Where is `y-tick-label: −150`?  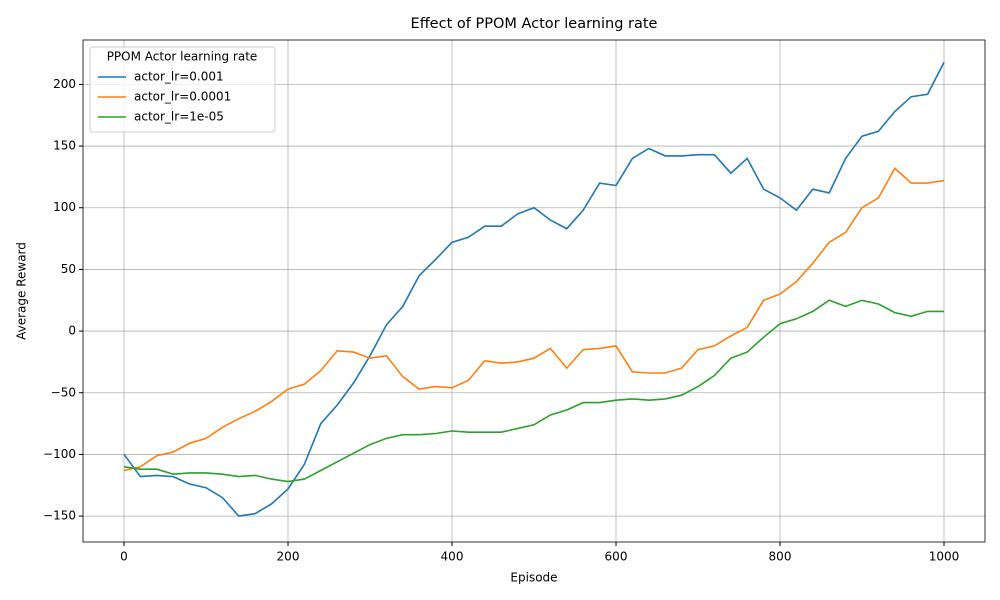
y-tick-label: −150 is located at coordinates (59, 516).